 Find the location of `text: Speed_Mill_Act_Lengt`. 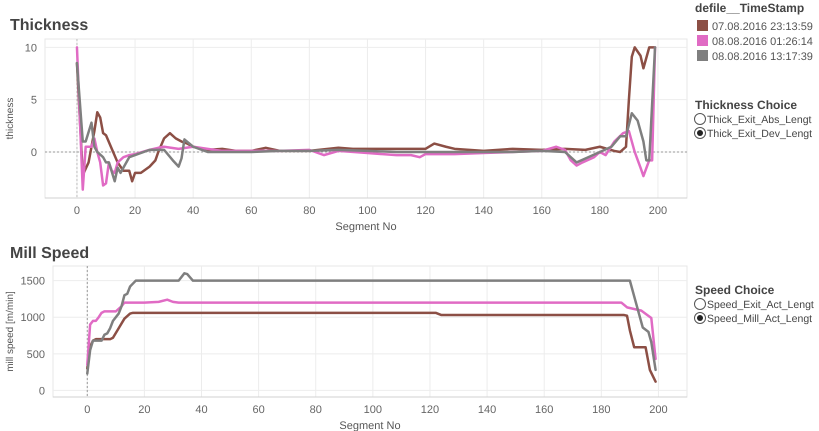

text: Speed_Mill_Act_Lengt is located at coordinates (759, 319).